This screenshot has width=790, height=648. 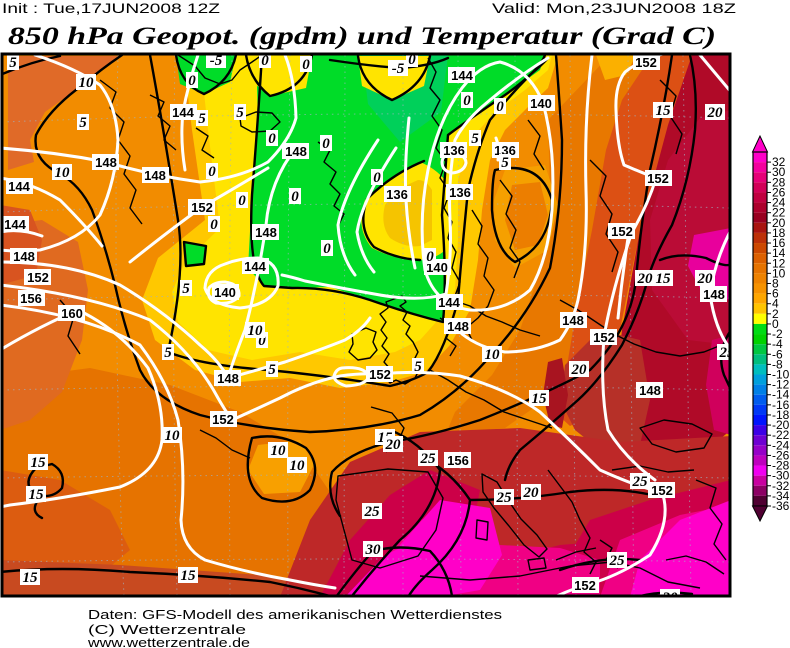 What do you see at coordinates (781, 506) in the screenshot?
I see `svg-text: -36` at bounding box center [781, 506].